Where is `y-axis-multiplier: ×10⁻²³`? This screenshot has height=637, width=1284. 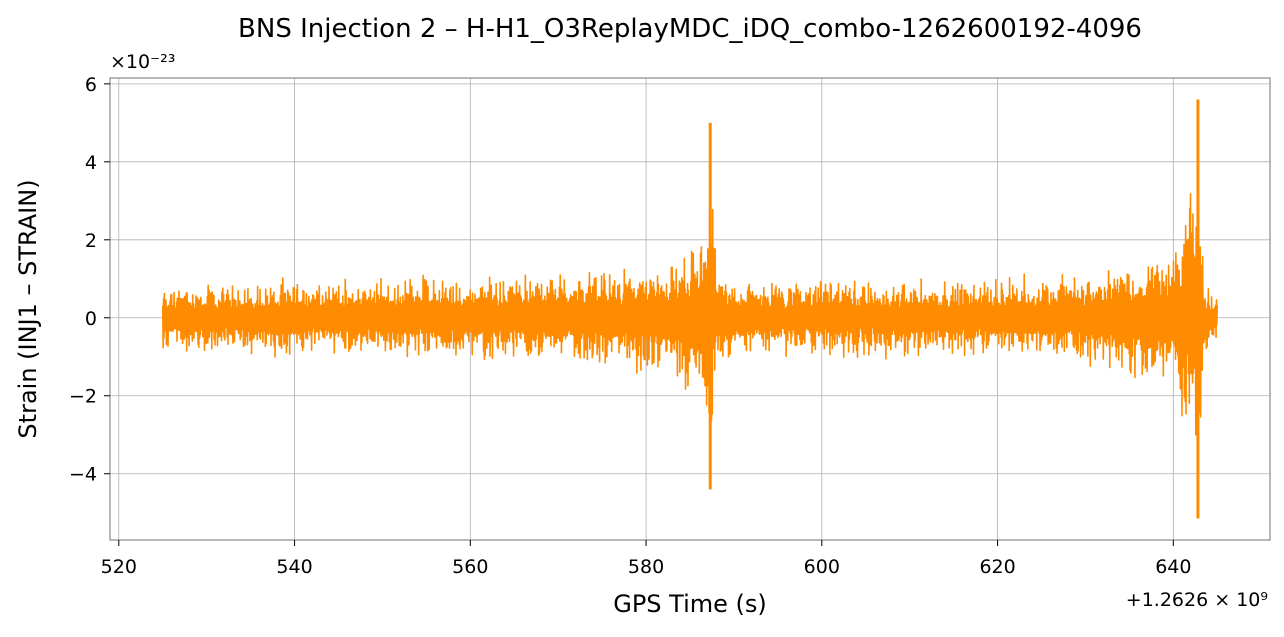 y-axis-multiplier: ×10⁻²³ is located at coordinates (142, 62).